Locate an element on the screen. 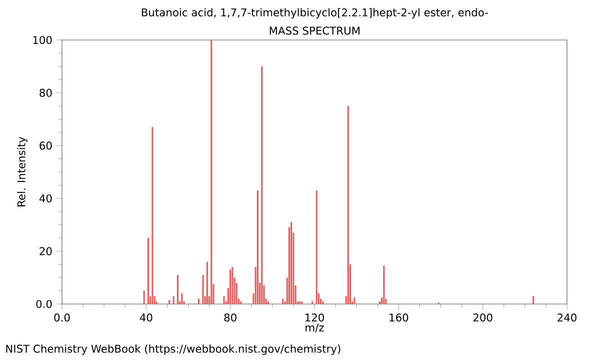 This screenshot has width=600, height=360. x-tick-label: 120 is located at coordinates (314, 317).